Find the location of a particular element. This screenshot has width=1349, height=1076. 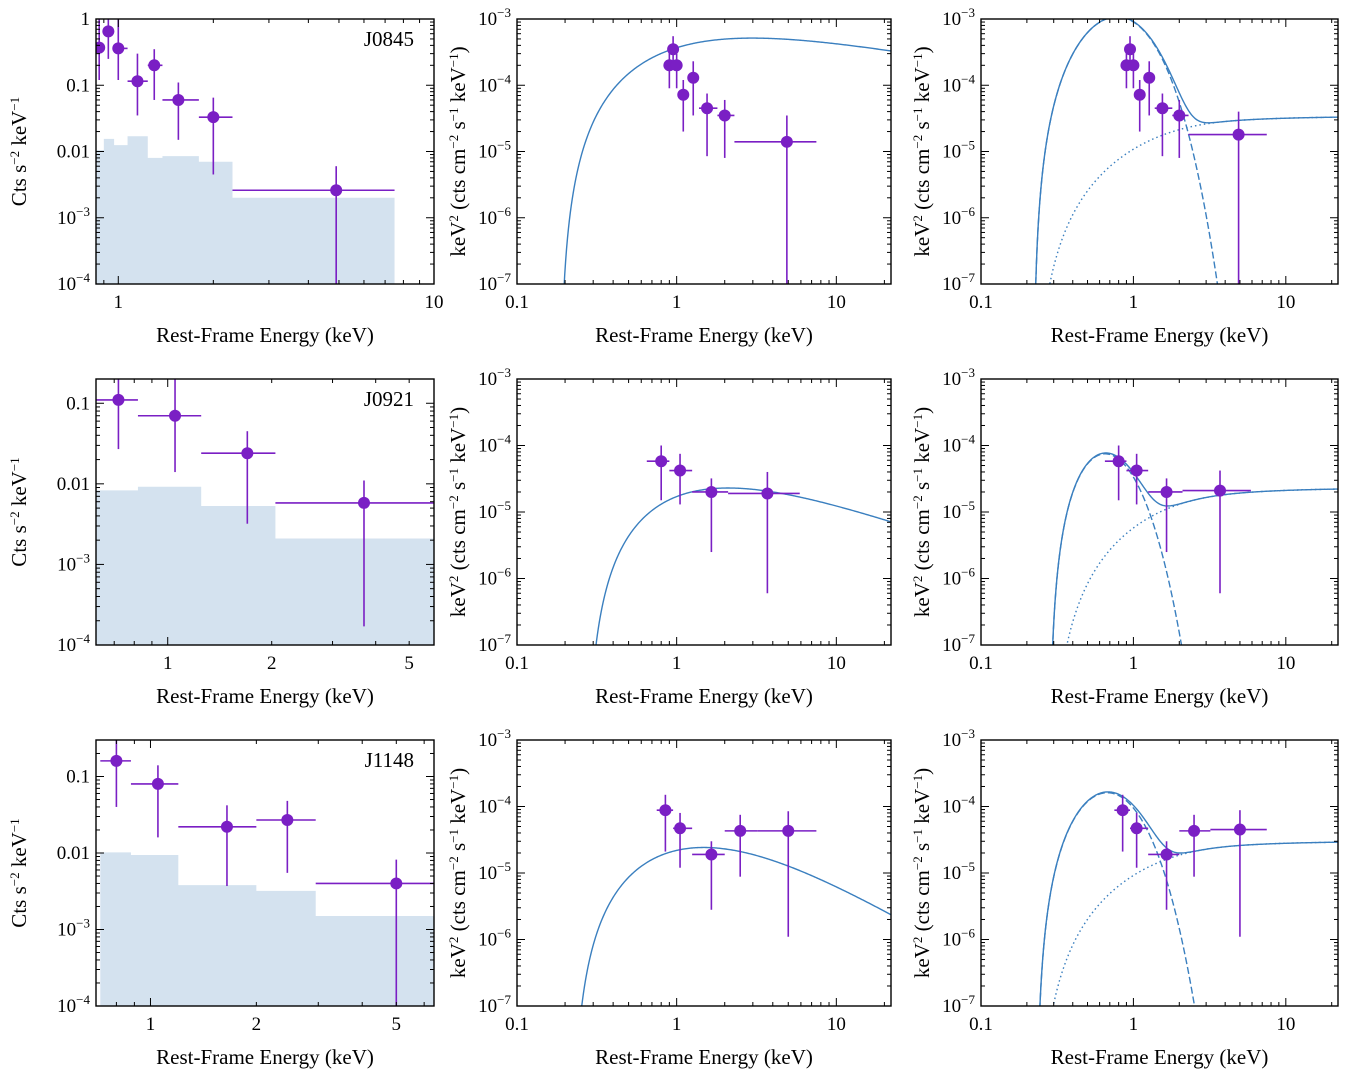

y-tick-label: 1 is located at coordinates (86, 19).